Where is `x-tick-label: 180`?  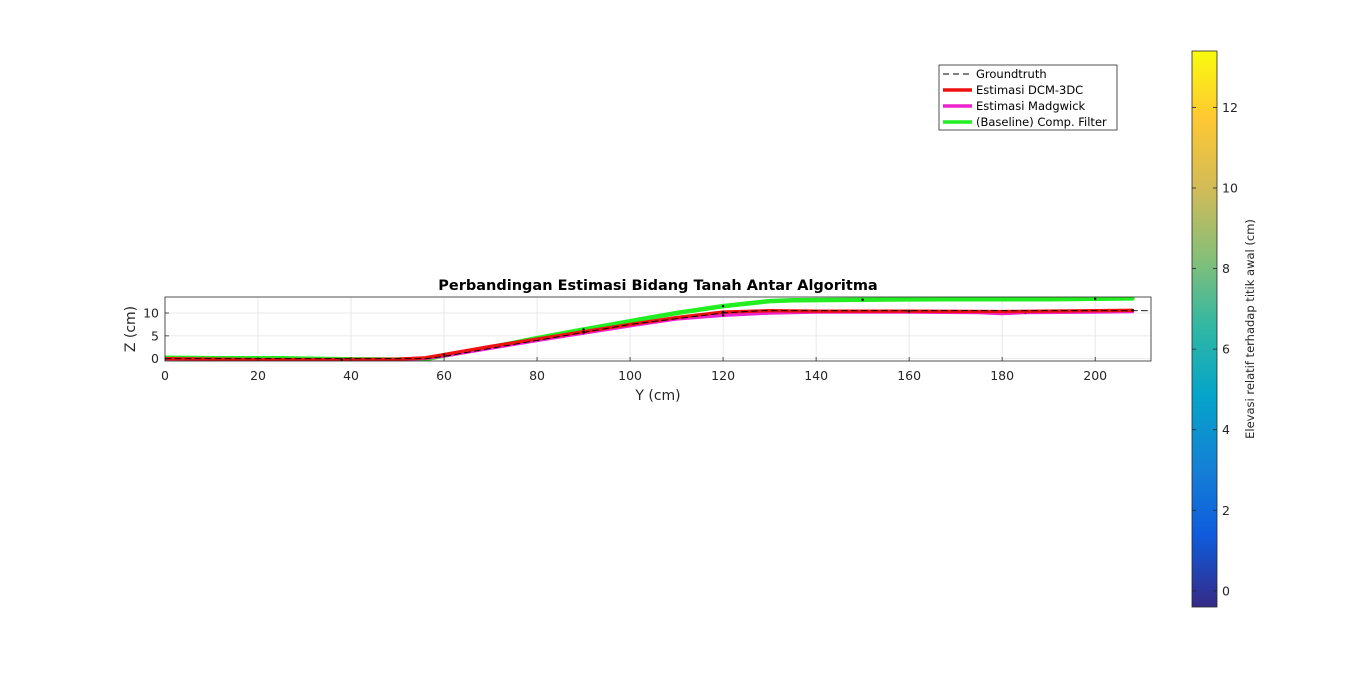 x-tick-label: 180 is located at coordinates (1002, 375).